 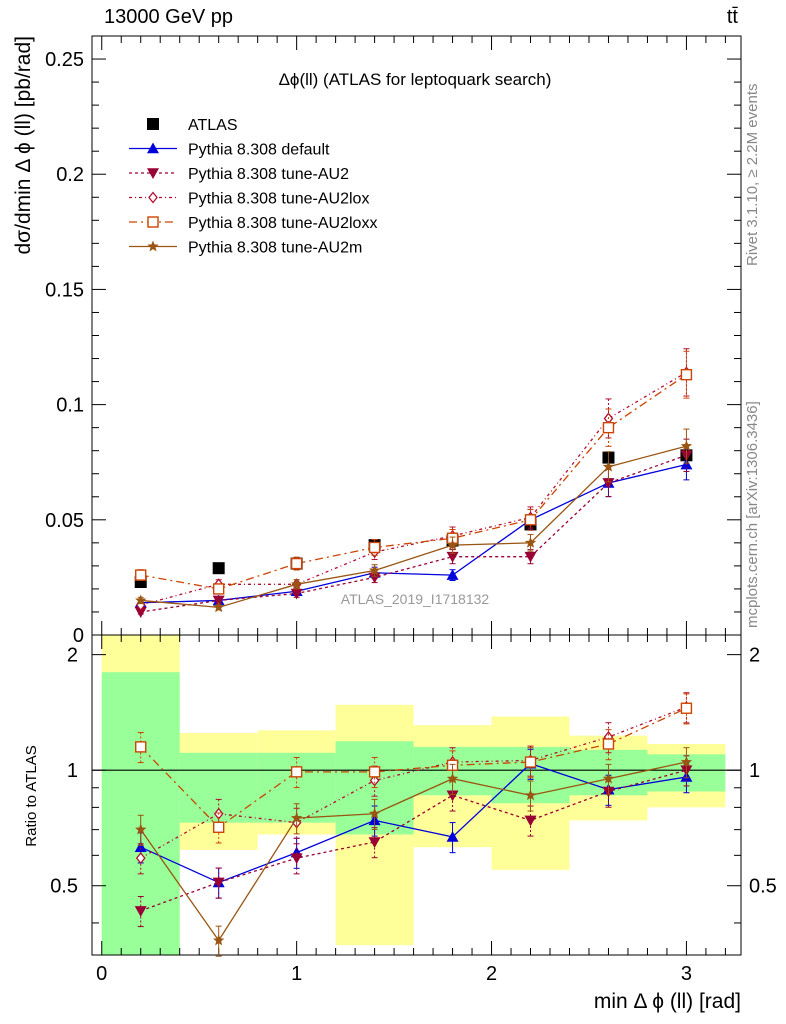 What do you see at coordinates (72, 771) in the screenshot?
I see `ratio-y-tick-label: 1` at bounding box center [72, 771].